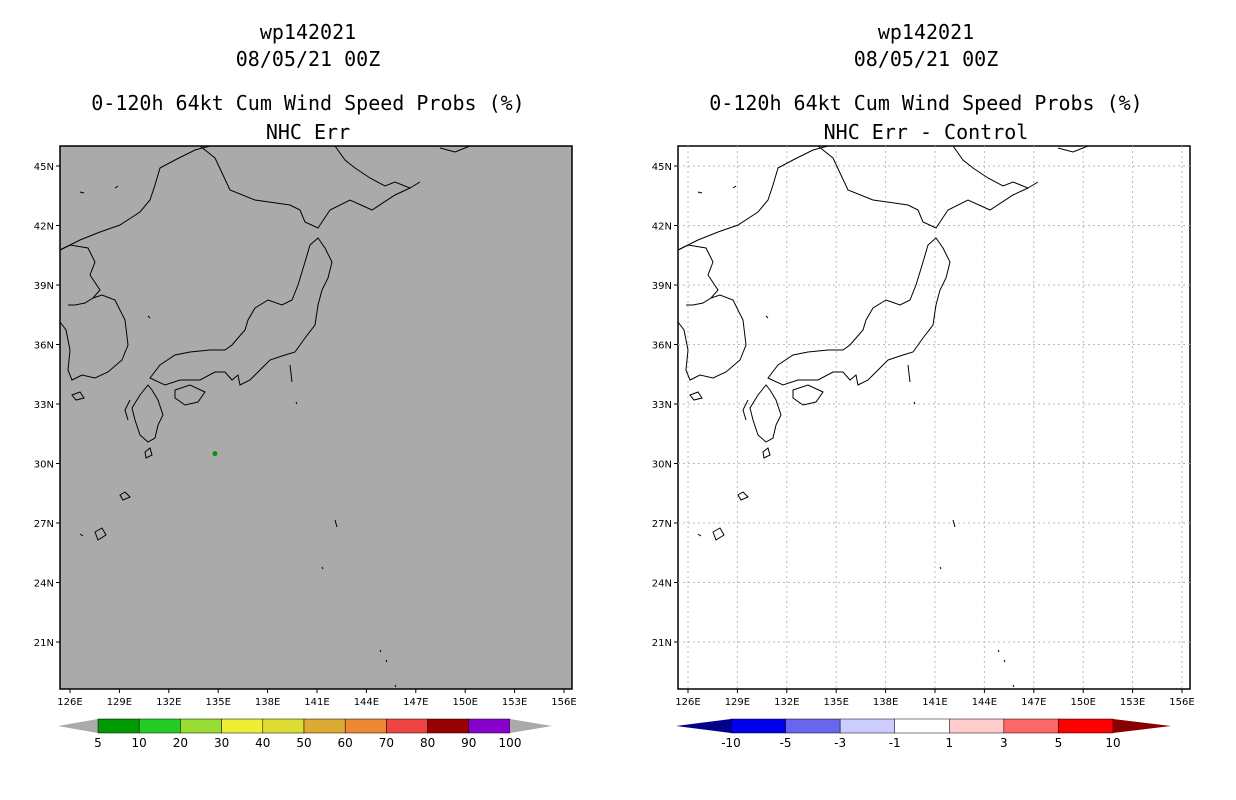  Describe the element at coordinates (180, 743) in the screenshot. I see `colorbar-label: 20` at that location.